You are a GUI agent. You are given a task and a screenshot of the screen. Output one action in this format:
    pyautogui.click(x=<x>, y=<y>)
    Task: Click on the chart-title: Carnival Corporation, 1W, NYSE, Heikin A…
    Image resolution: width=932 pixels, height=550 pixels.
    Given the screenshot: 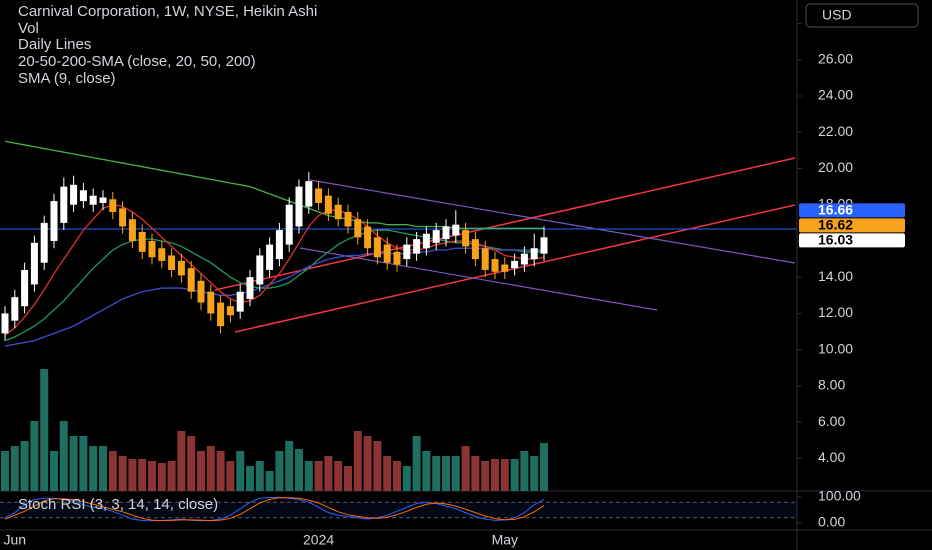 What is the action you would take?
    pyautogui.click(x=167, y=11)
    